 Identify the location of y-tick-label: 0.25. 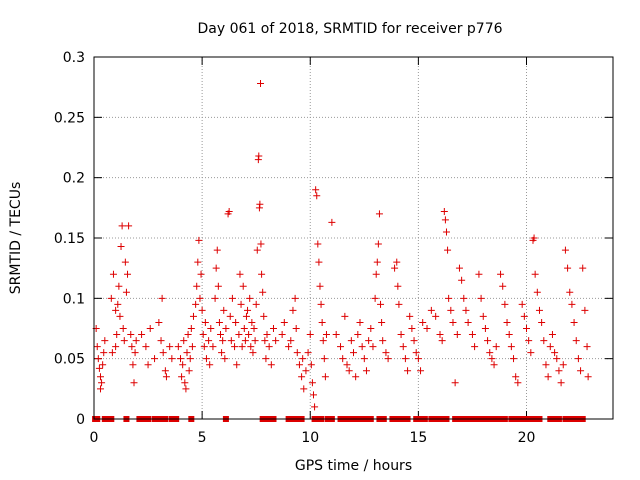
(69, 118).